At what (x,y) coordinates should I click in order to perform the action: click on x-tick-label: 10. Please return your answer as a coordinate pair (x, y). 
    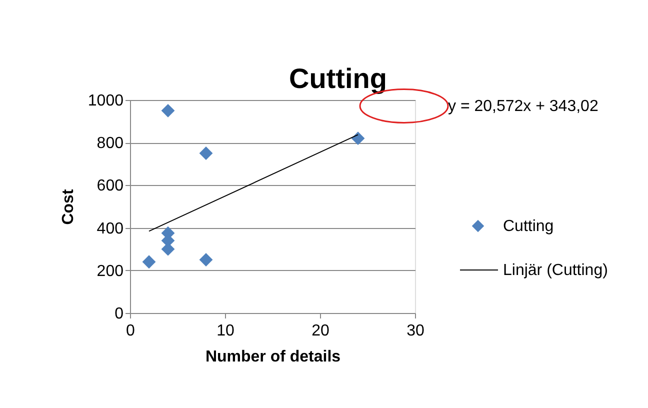
    Looking at the image, I should click on (225, 331).